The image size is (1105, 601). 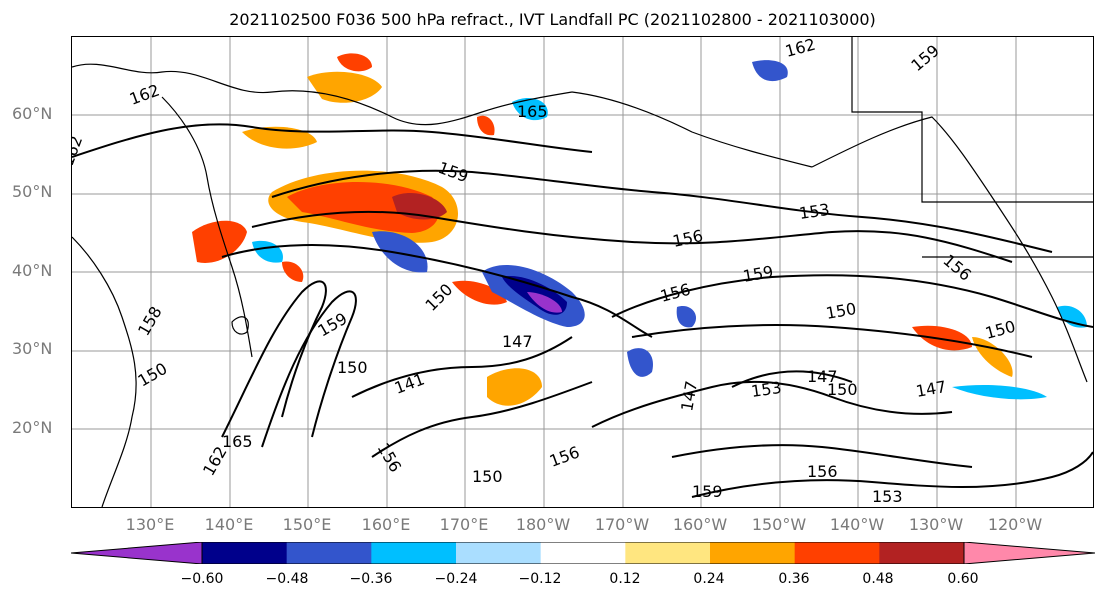 I want to click on lat-label: 60°N, so click(x=32, y=113).